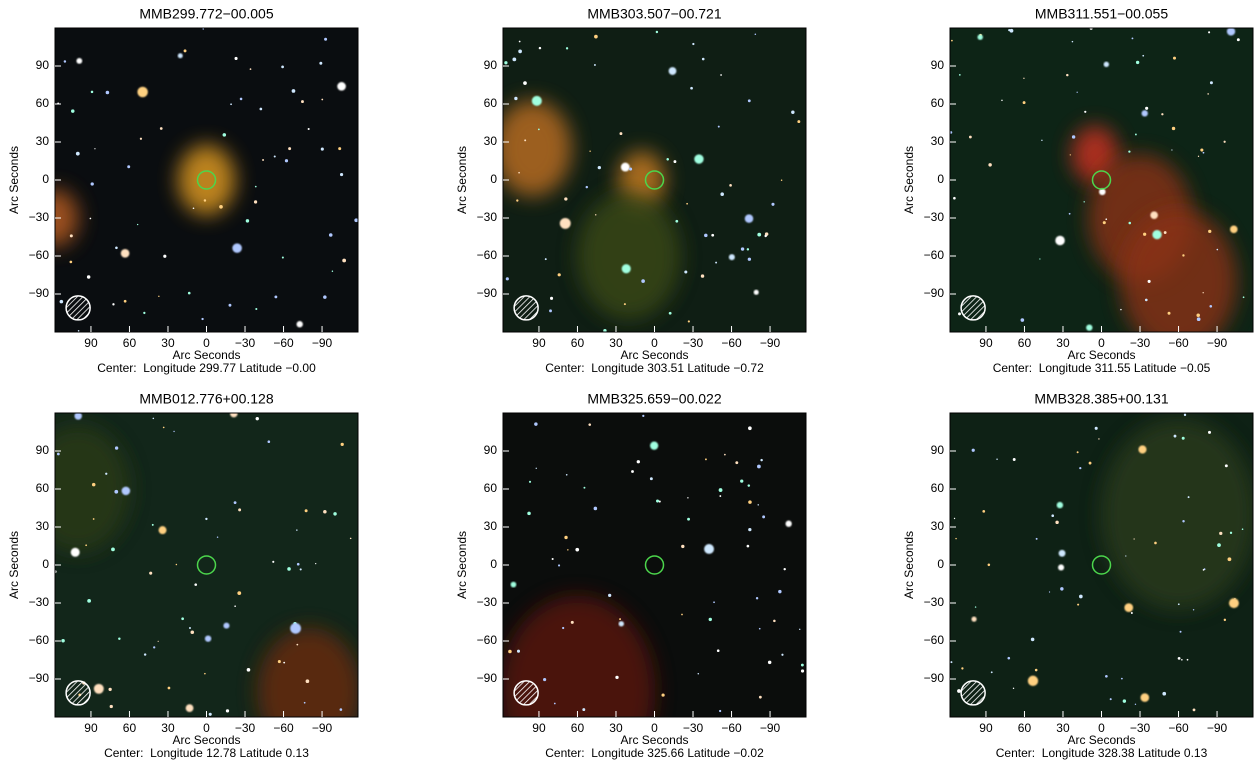 This screenshot has height=767, width=1254. Describe the element at coordinates (462, 565) in the screenshot. I see `y-axis-label: Arc Seconds` at that location.